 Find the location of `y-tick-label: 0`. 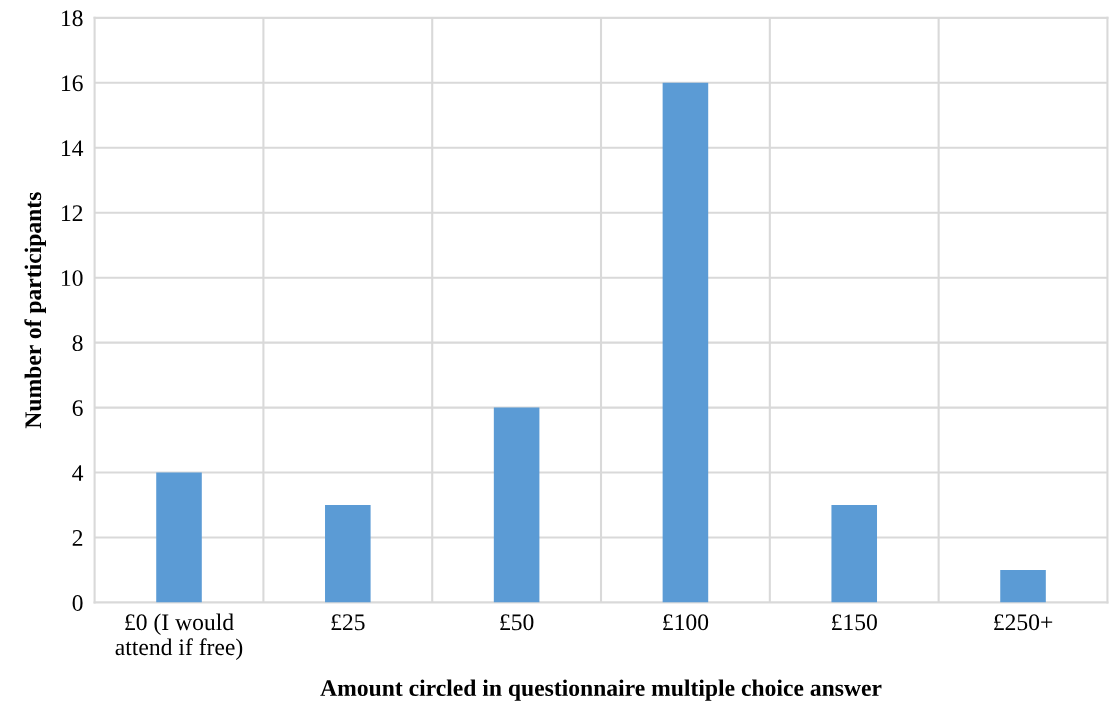

y-tick-label: 0 is located at coordinates (77, 602).